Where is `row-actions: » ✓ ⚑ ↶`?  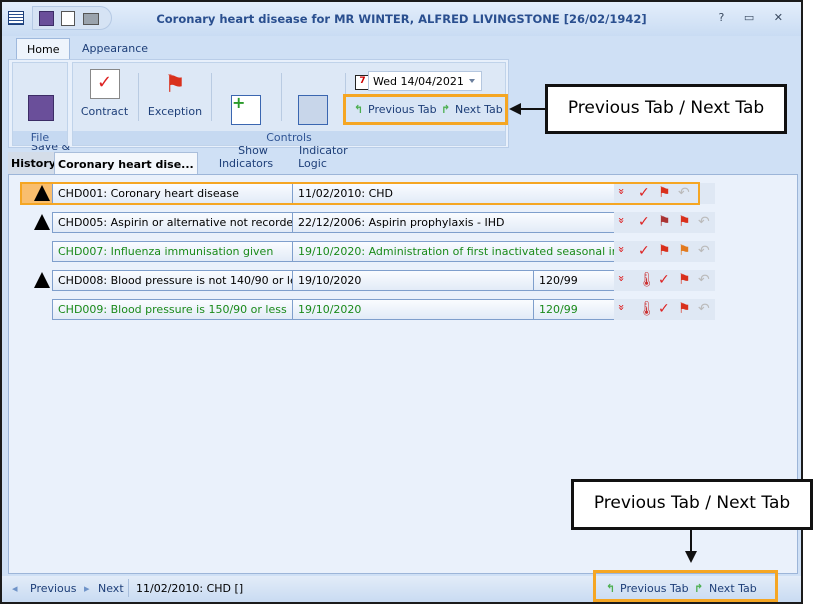 row-actions: » ✓ ⚑ ↶ is located at coordinates (664, 193).